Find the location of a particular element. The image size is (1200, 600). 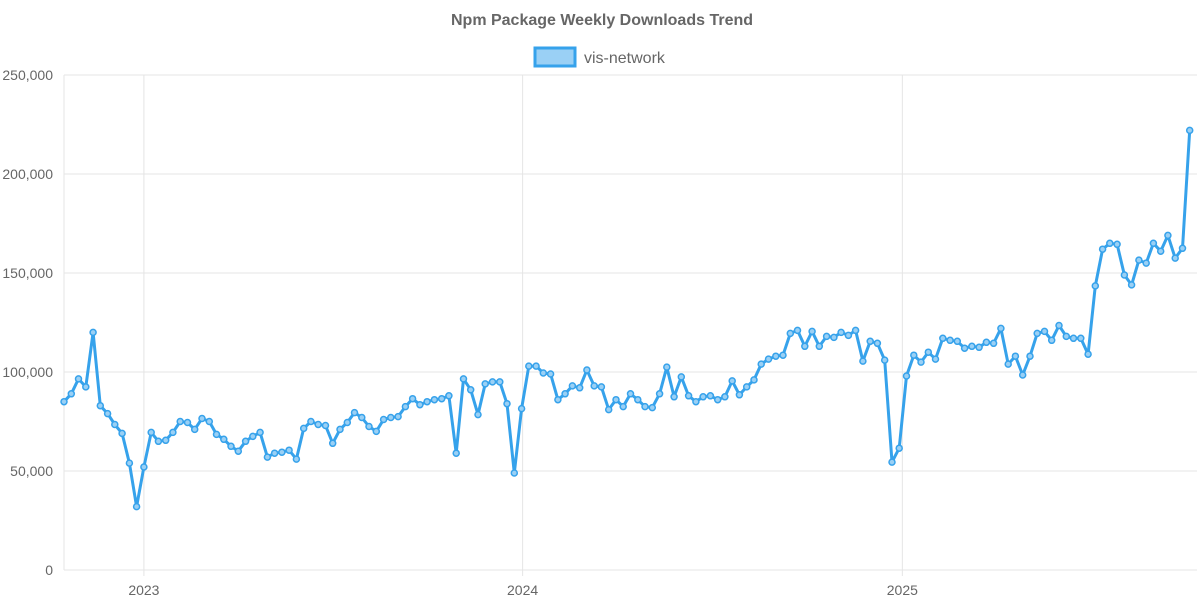

y-tick-label: 250,000 is located at coordinates (27, 75).